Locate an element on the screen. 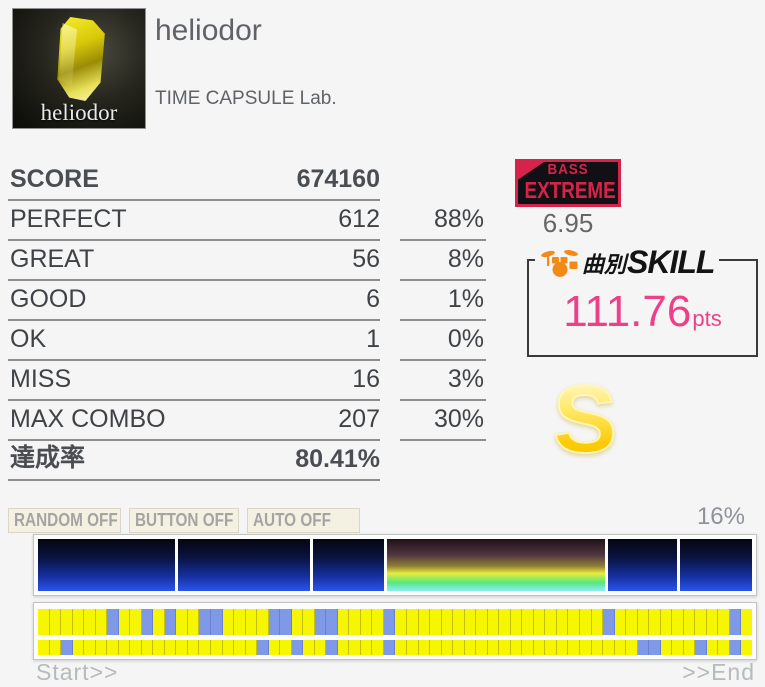 Image resolution: width=765 pixels, height=687 pixels. badge-difficulty-label: EXTREME is located at coordinates (570, 190).